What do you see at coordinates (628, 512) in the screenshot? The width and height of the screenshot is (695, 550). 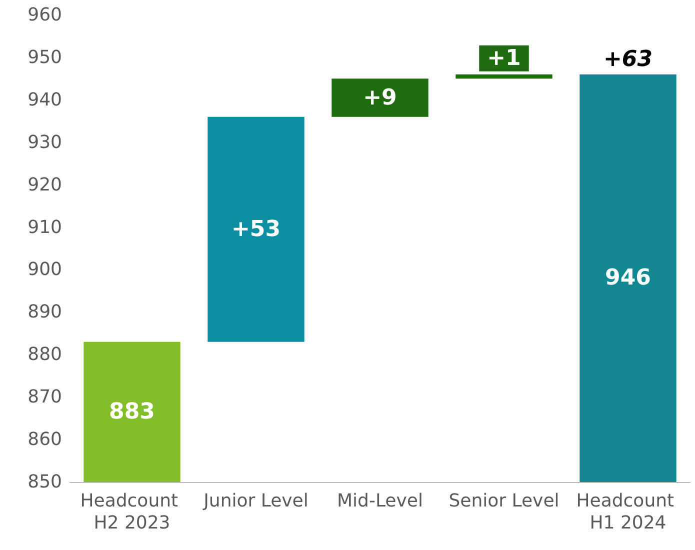 I see `x-tick-label: Headcount H1 2024` at bounding box center [628, 512].